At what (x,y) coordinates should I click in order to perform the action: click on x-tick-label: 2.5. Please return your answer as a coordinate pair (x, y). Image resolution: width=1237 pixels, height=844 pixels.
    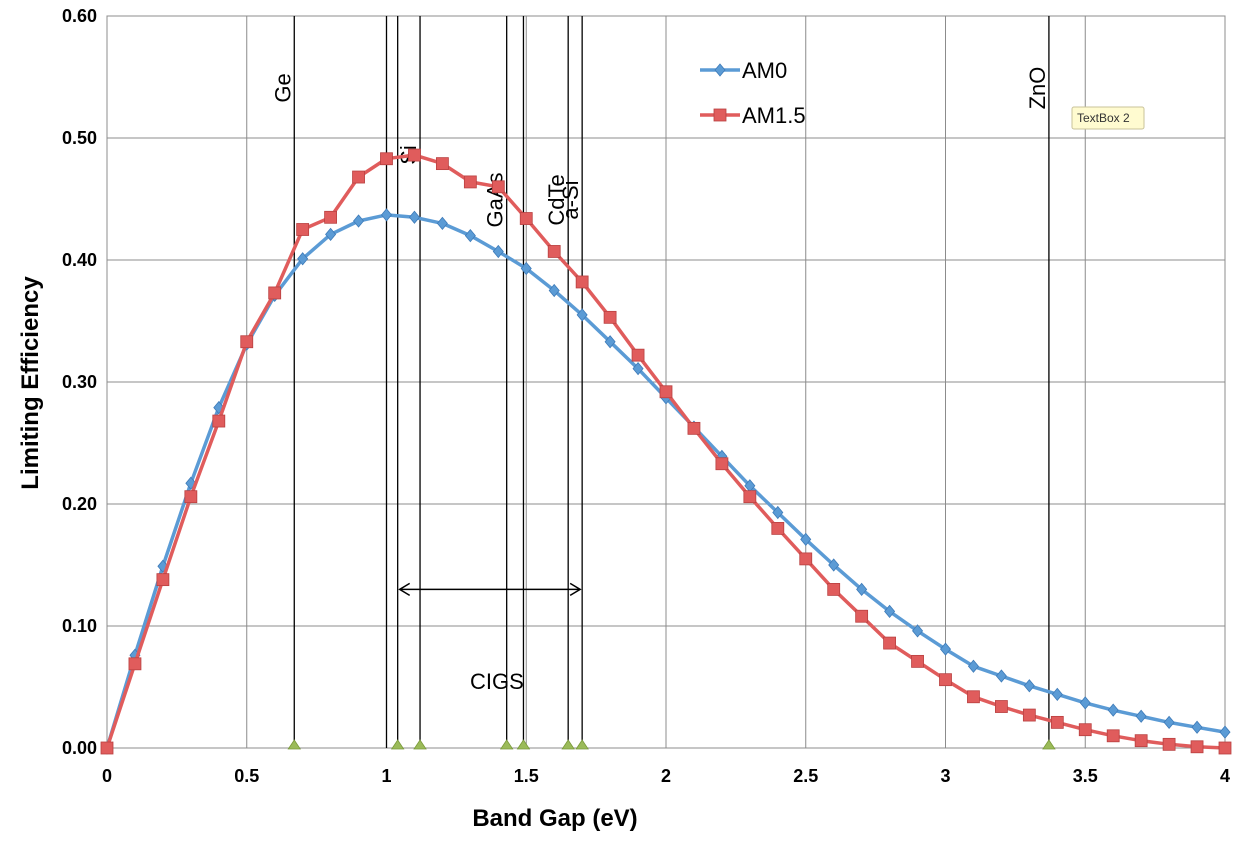
    Looking at the image, I should click on (805, 776).